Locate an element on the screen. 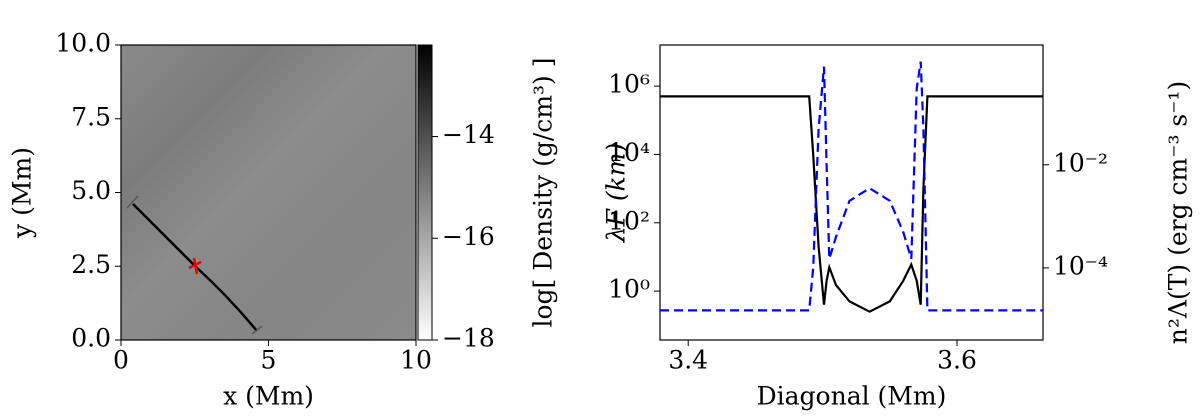 The height and width of the screenshot is (419, 1200). y-axis-label: y (Mm) is located at coordinates (22, 193).